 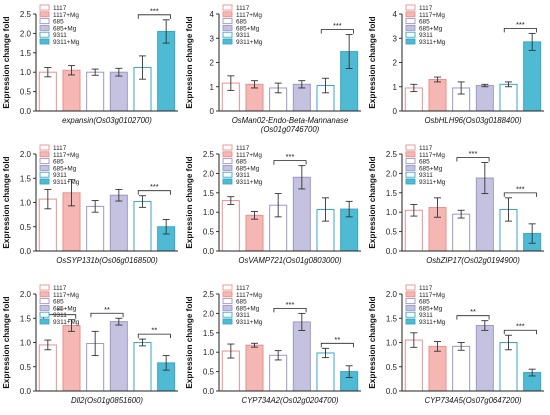 I want to click on y-tick-label: 0, so click(x=212, y=111).